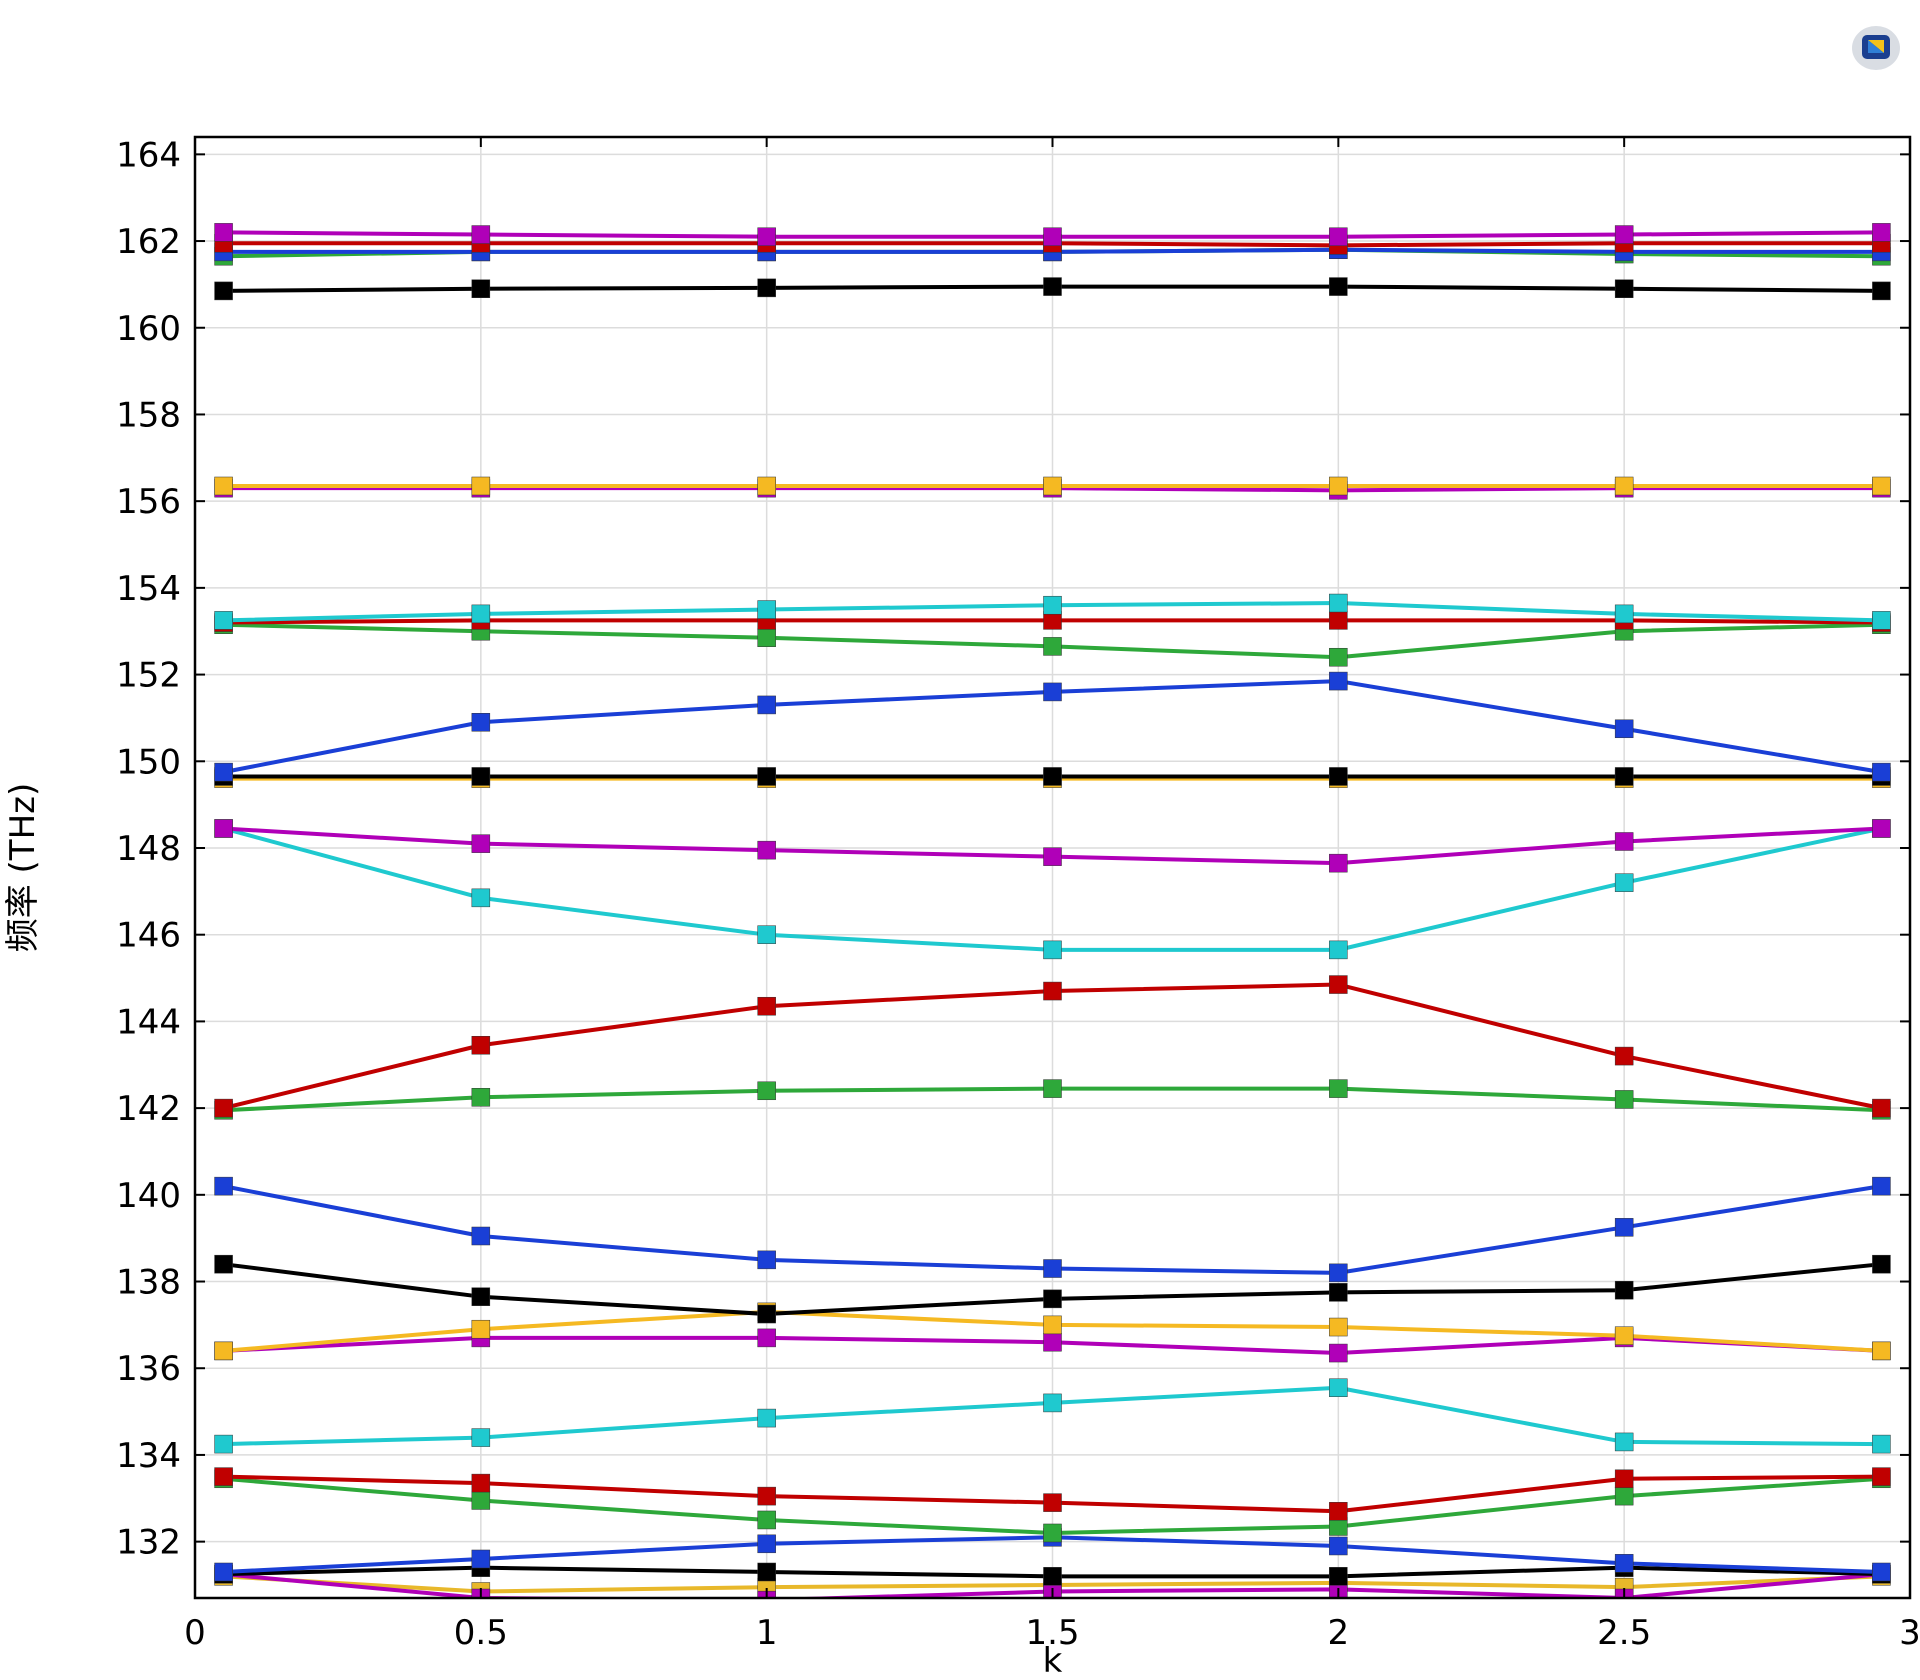 The width and height of the screenshot is (1920, 1680). What do you see at coordinates (148, 155) in the screenshot?
I see `y-tick-label: 164` at bounding box center [148, 155].